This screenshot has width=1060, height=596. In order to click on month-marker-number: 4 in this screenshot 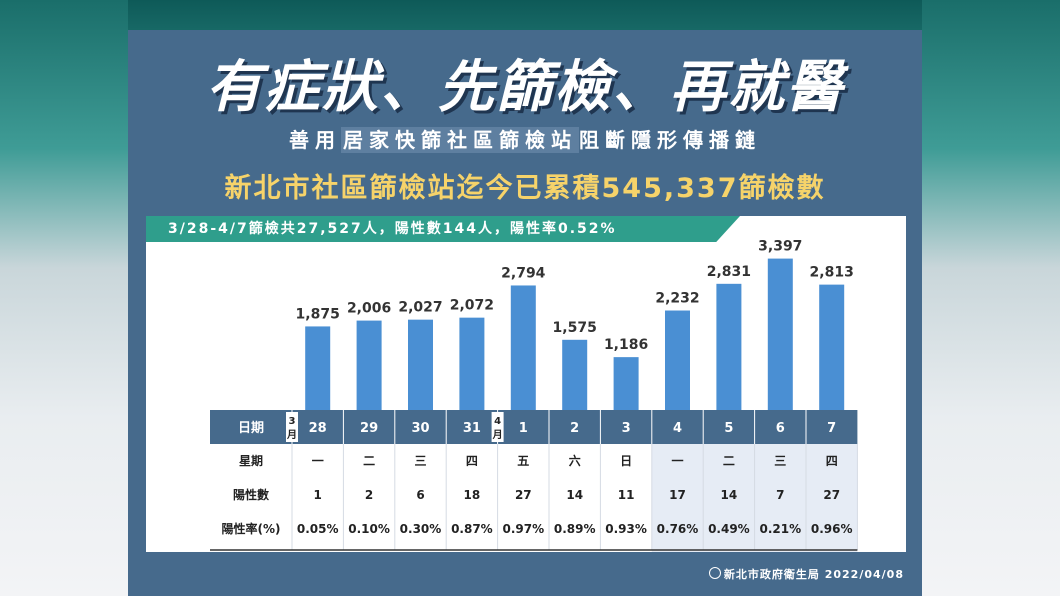, I will do `click(497, 421)`.